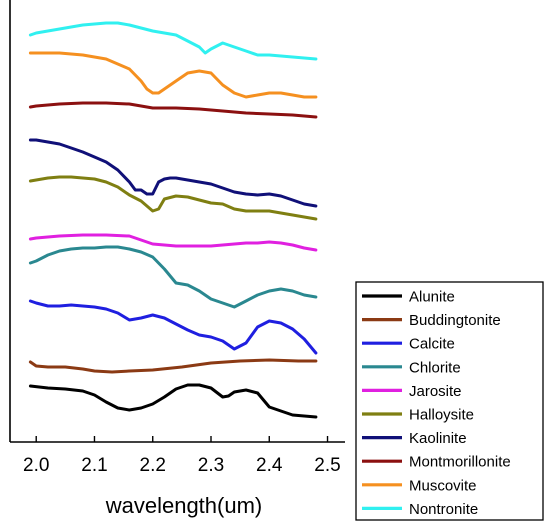 This screenshot has height=532, width=550. What do you see at coordinates (435, 367) in the screenshot?
I see `legend-label-chlorite: Chlorite` at bounding box center [435, 367].